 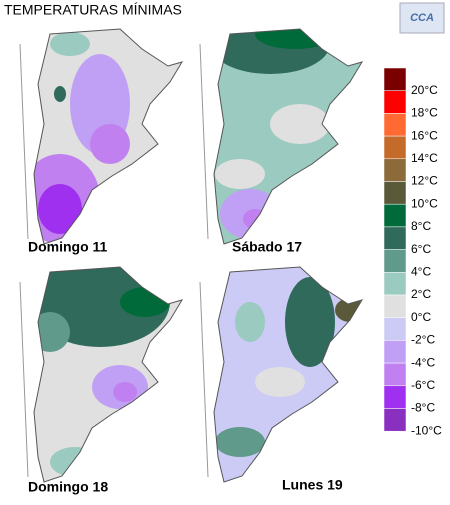 I want to click on legend-label: -6°C, so click(x=423, y=385).